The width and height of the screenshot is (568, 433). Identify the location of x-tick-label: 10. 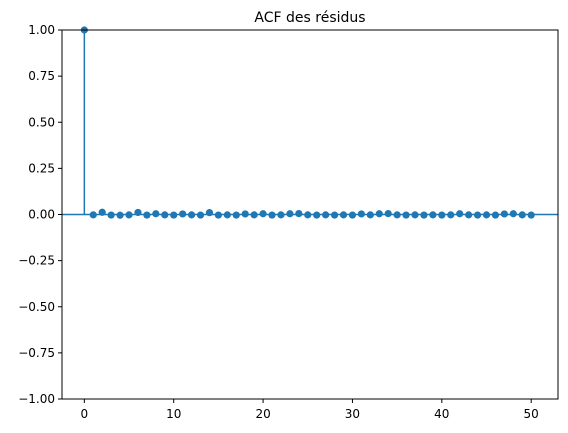
(173, 414).